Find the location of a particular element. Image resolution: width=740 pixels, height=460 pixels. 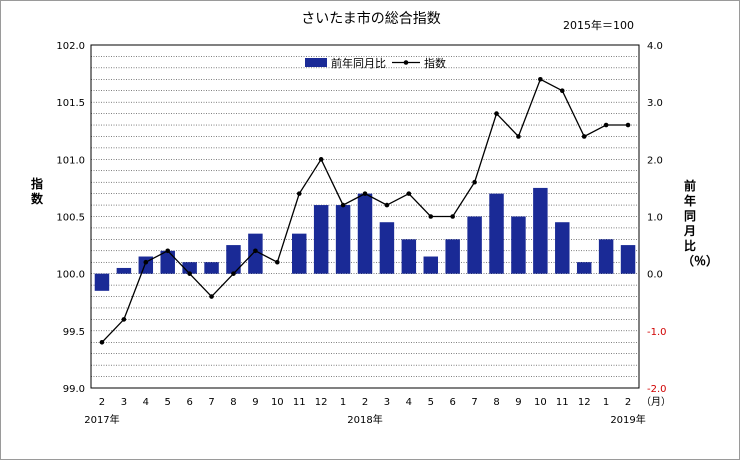

chart-title: さいたま市の総合指数 is located at coordinates (371, 19).